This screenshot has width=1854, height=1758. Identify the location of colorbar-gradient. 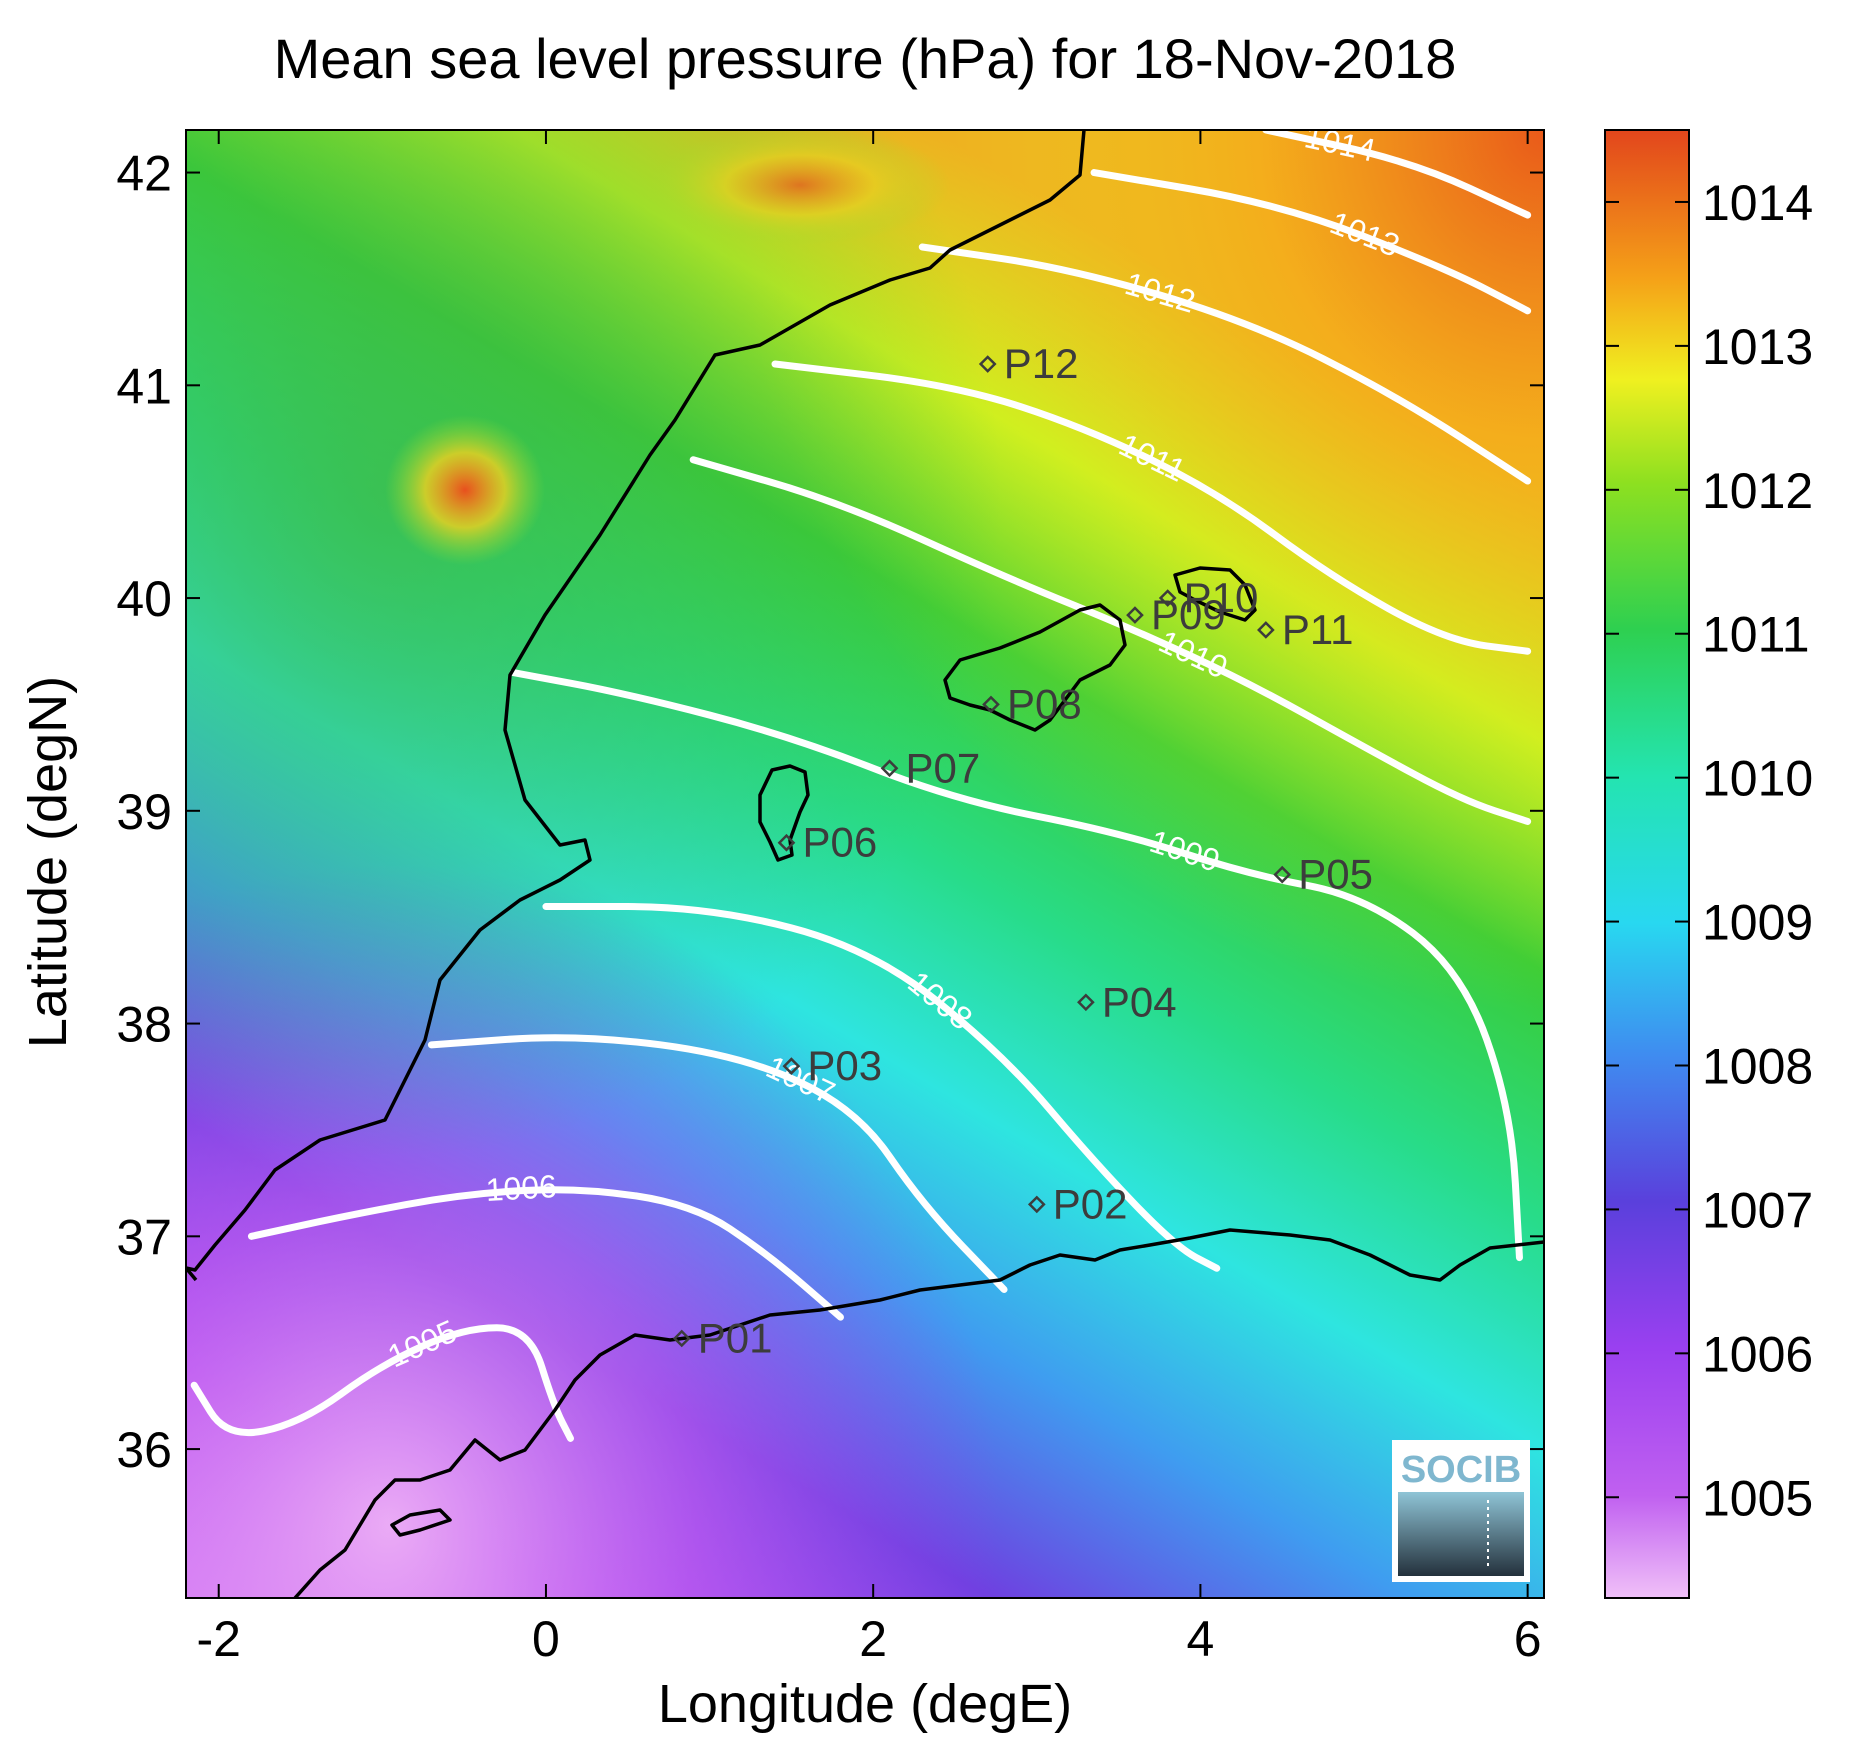
(1647, 864).